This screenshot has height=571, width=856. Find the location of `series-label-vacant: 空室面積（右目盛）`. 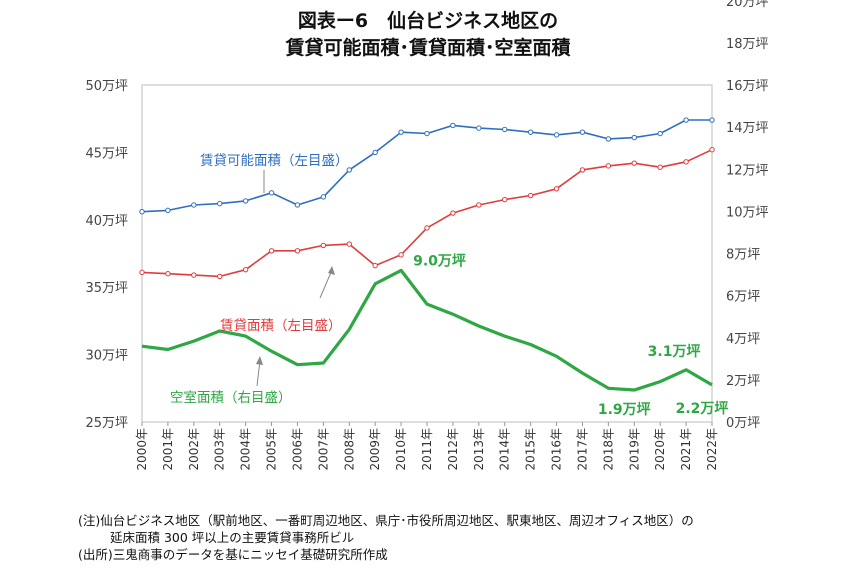

series-label-vacant: 空室面積（右目盛） is located at coordinates (231, 397).